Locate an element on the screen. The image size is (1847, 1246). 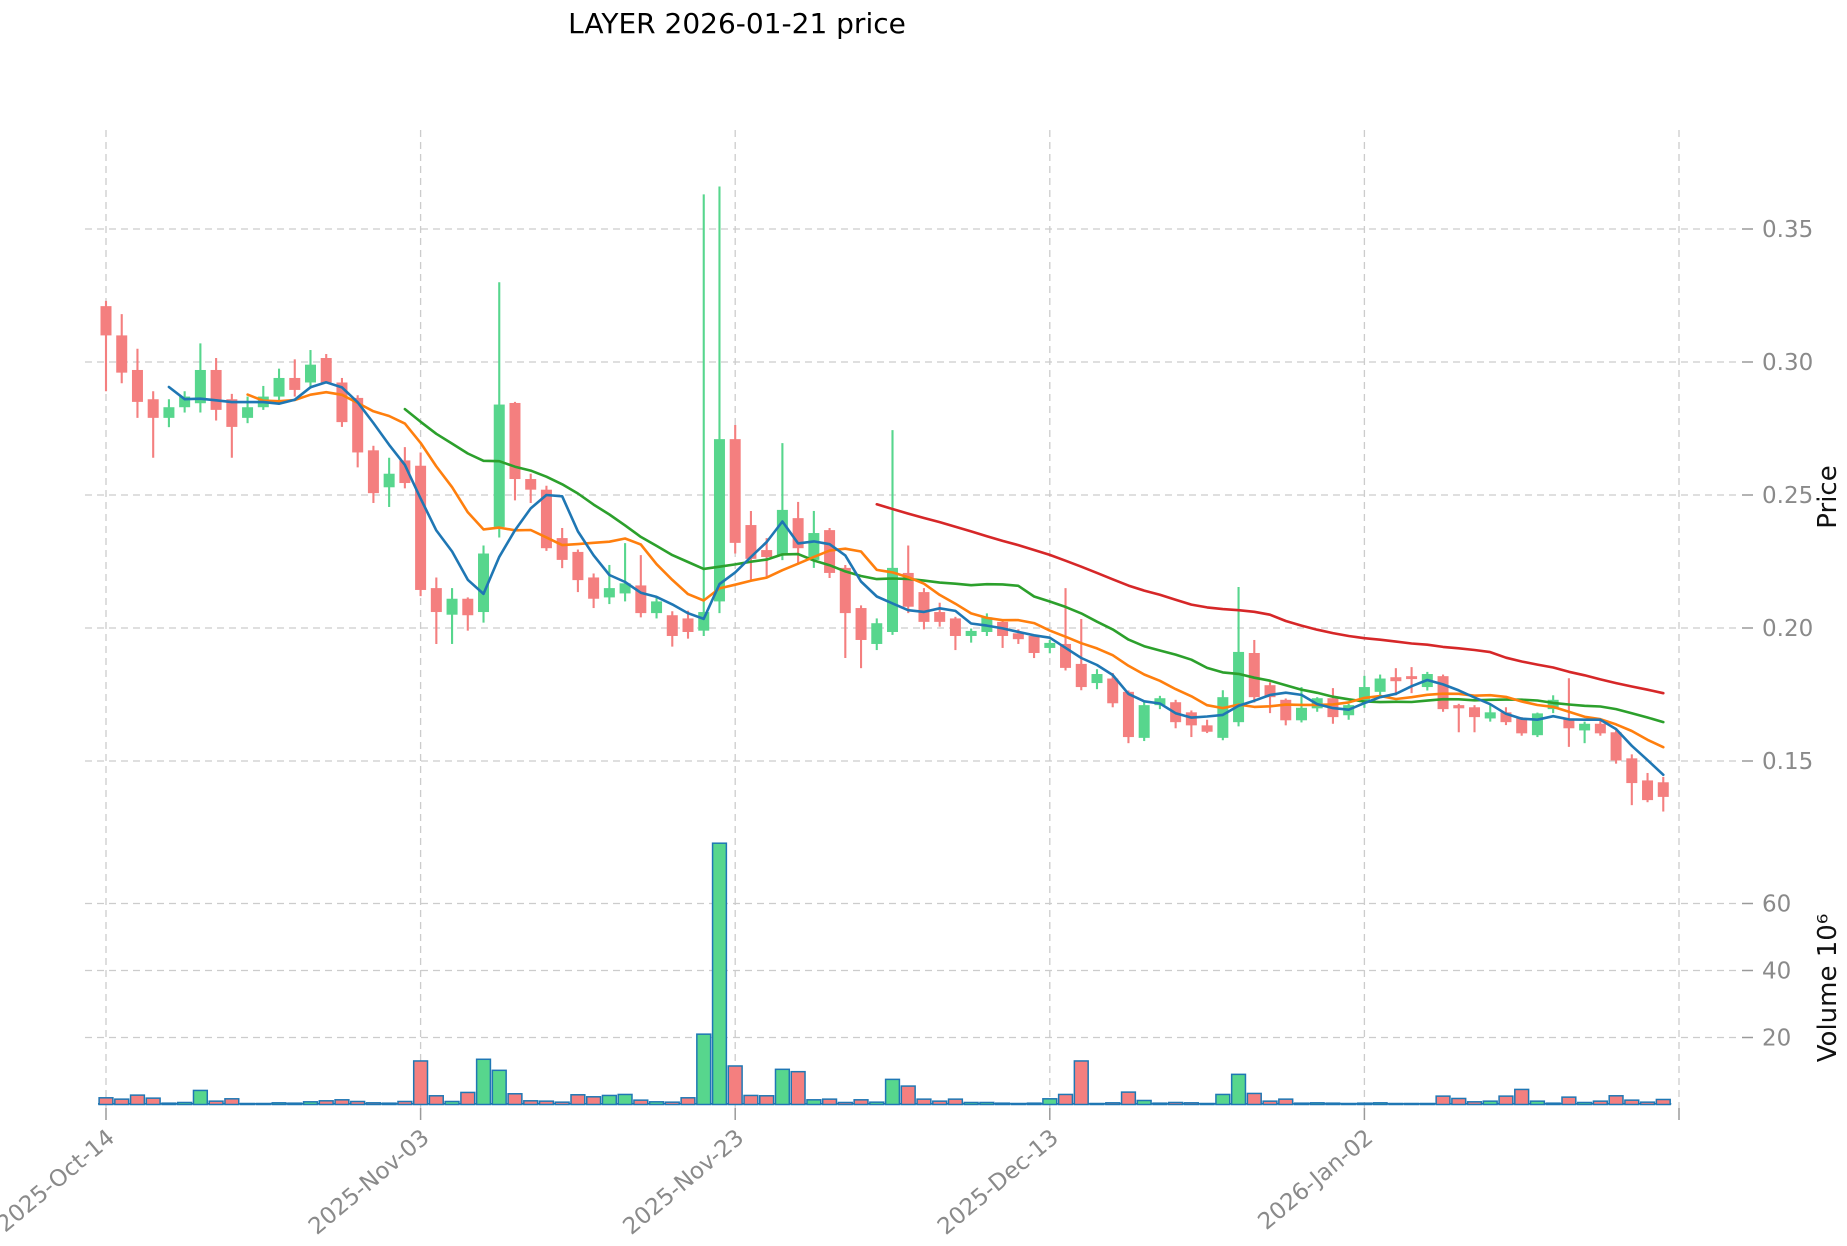
volume-axis-title: Volume 10⁶ is located at coordinates (1828, 988).